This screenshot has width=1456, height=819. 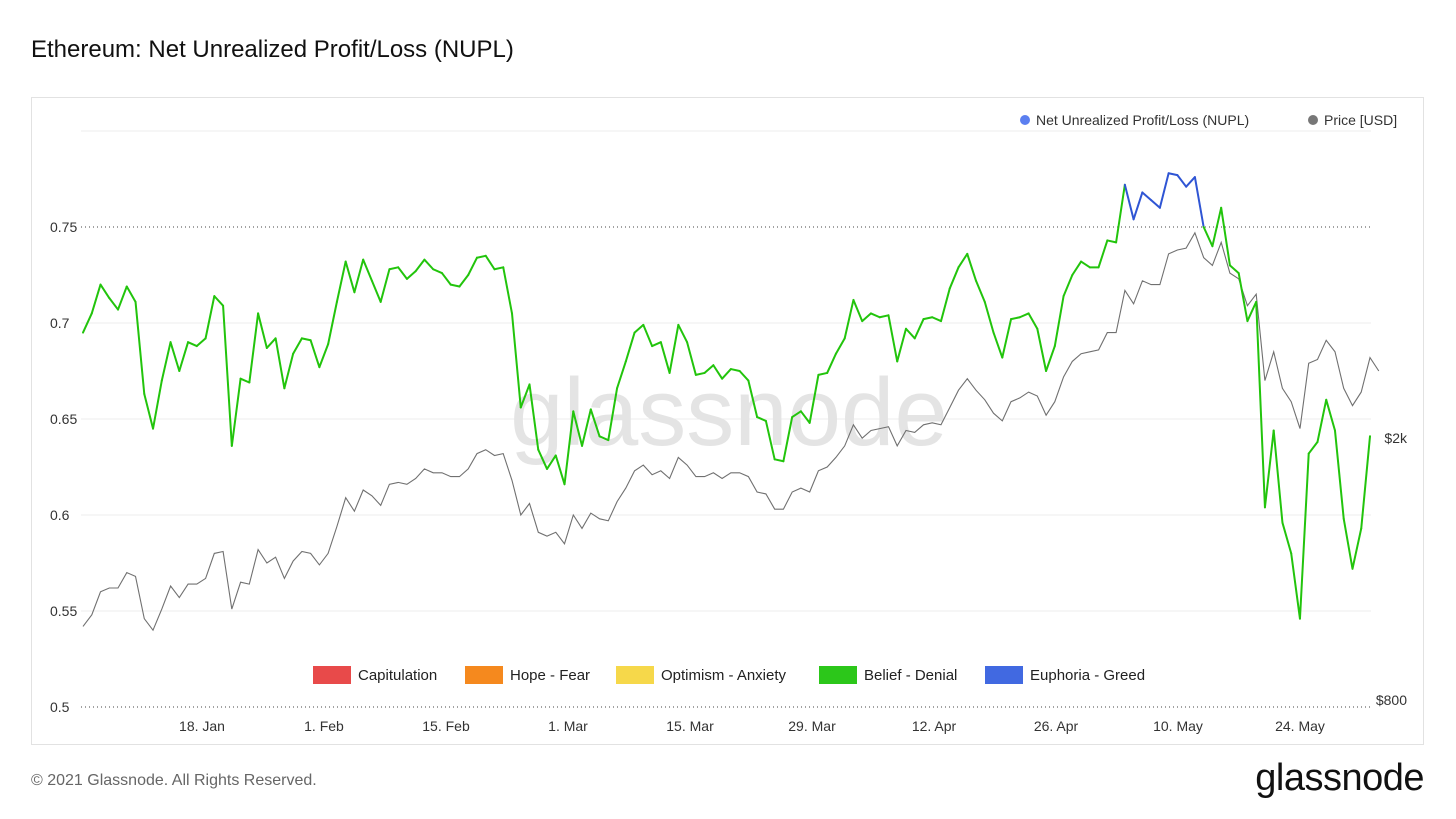 What do you see at coordinates (446, 726) in the screenshot?
I see `x-tick-label: 15. Feb` at bounding box center [446, 726].